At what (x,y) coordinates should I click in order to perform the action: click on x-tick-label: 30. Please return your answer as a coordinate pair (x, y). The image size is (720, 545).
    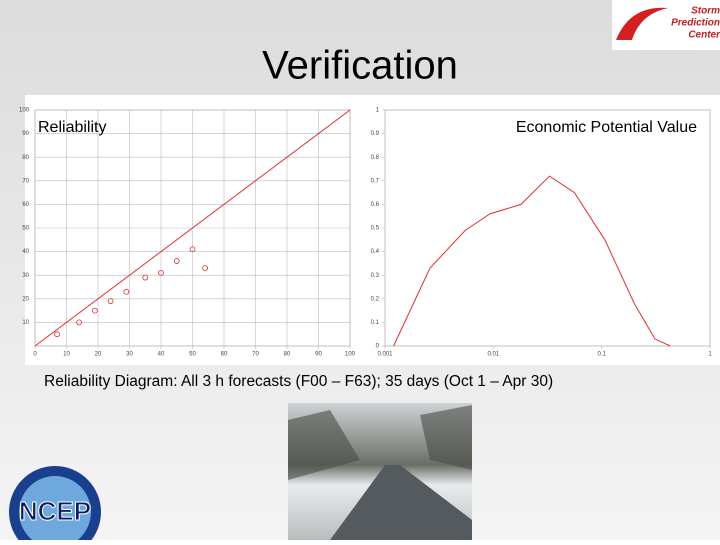
    Looking at the image, I should click on (129, 355).